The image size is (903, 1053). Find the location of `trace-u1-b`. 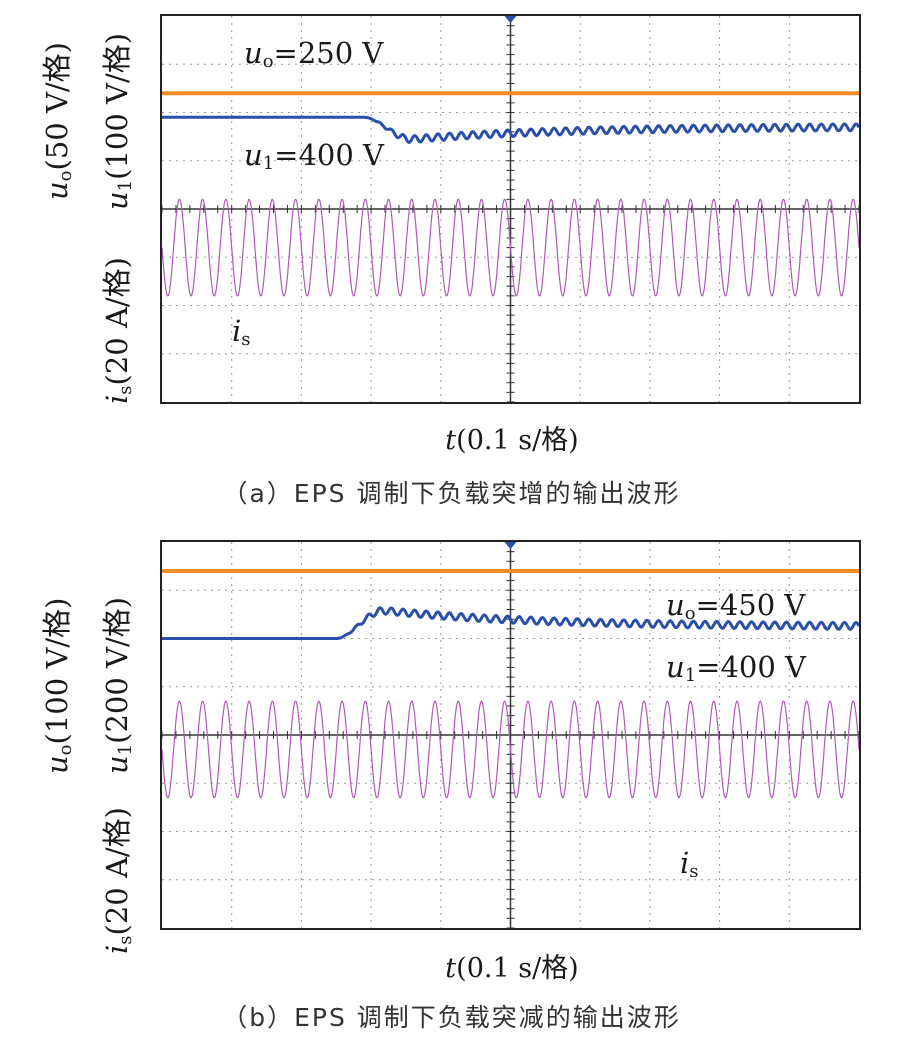

trace-u1-b is located at coordinates (510, 623).